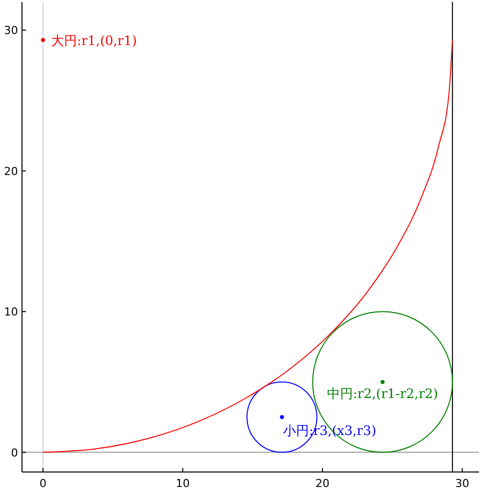 The height and width of the screenshot is (490, 480). What do you see at coordinates (11, 31) in the screenshot?
I see `y-tick-label: 30` at bounding box center [11, 31].